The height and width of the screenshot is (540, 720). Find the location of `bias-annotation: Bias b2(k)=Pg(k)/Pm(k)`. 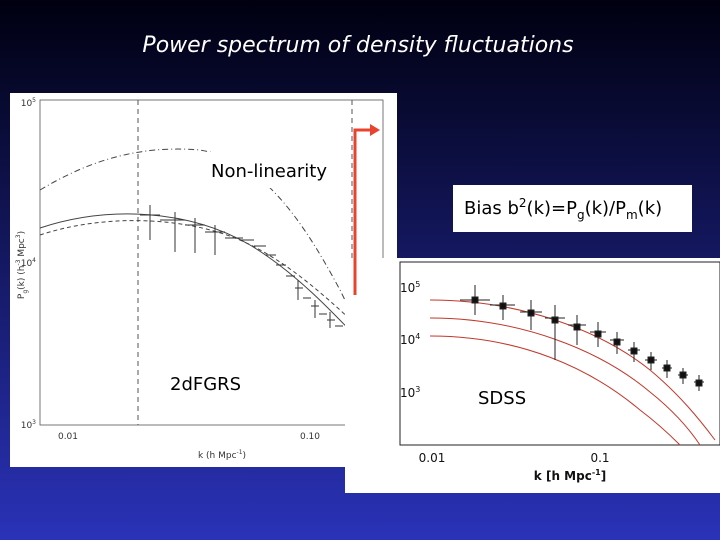

bias-annotation: Bias b2(k)=Pg(k)/Pm(k) is located at coordinates (572, 208).